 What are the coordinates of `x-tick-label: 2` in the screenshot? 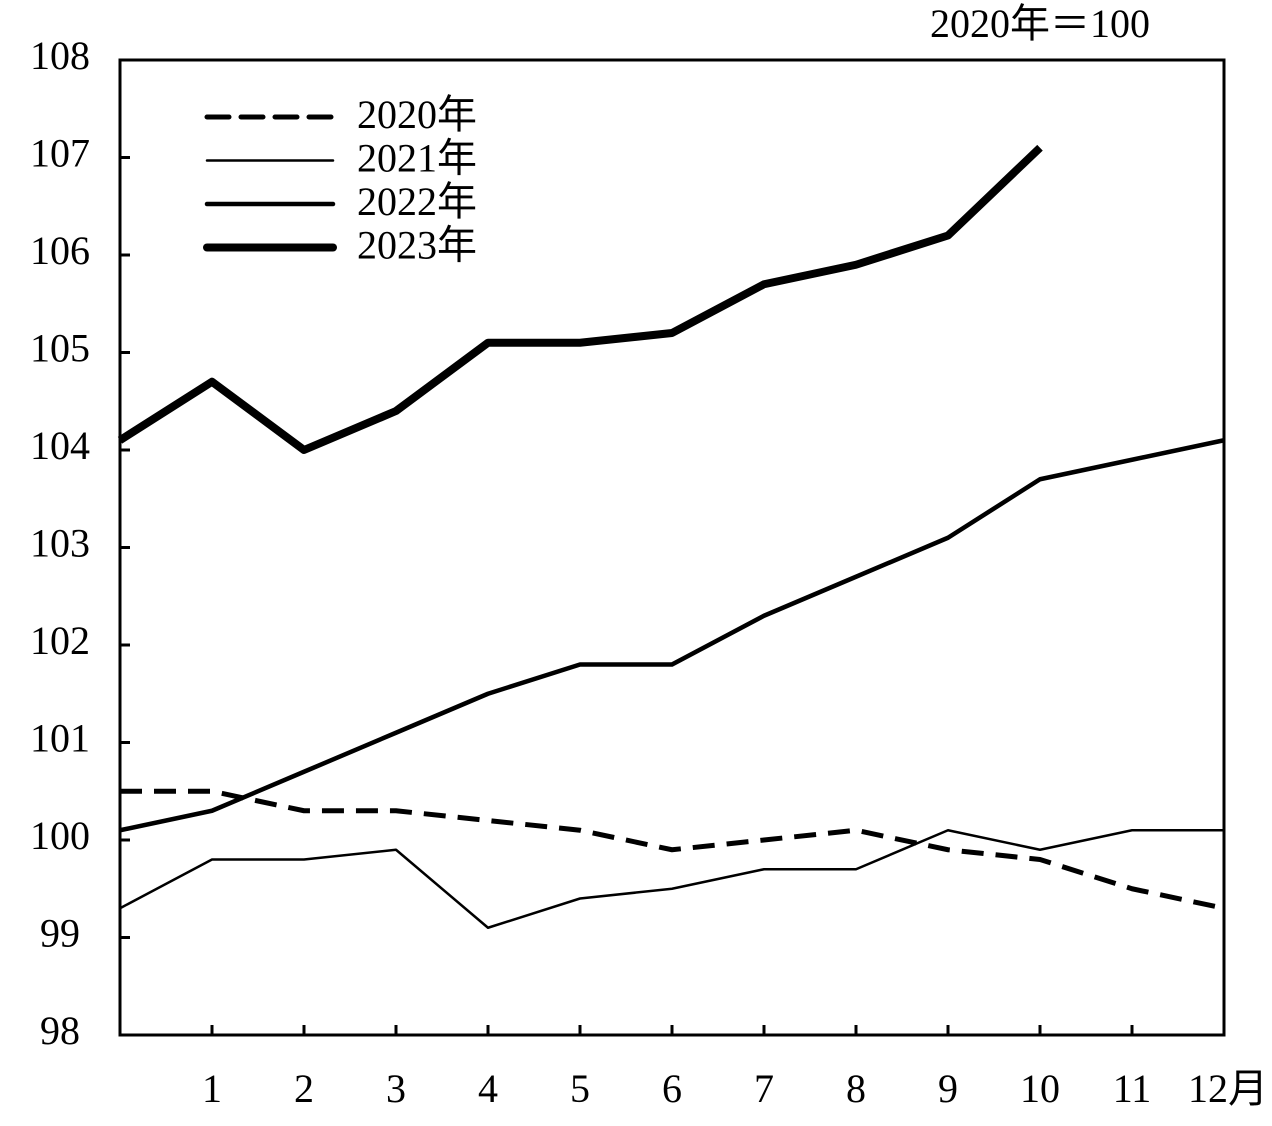 It's located at (304, 1088).